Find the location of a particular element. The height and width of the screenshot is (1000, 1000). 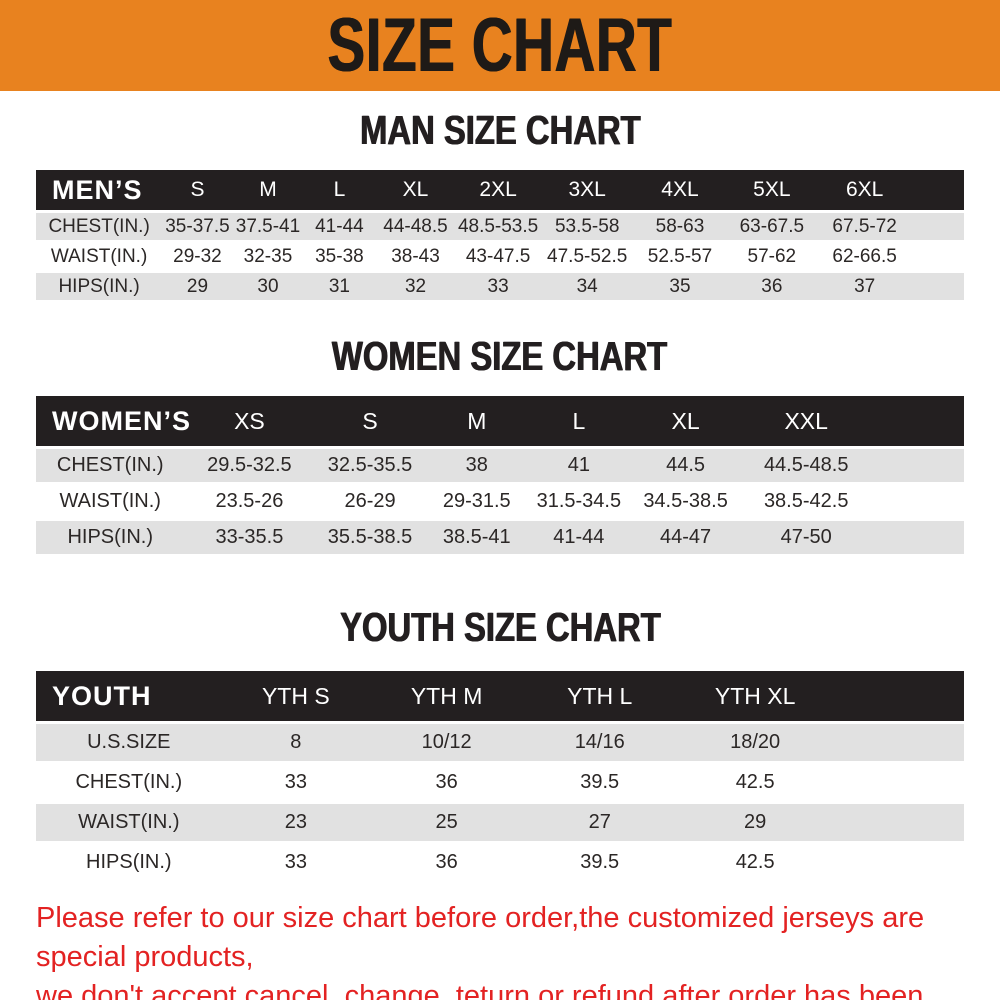

table-row: HIPS(IN.) 29 30 31 32 33 34 35 36 37 is located at coordinates (500, 286).